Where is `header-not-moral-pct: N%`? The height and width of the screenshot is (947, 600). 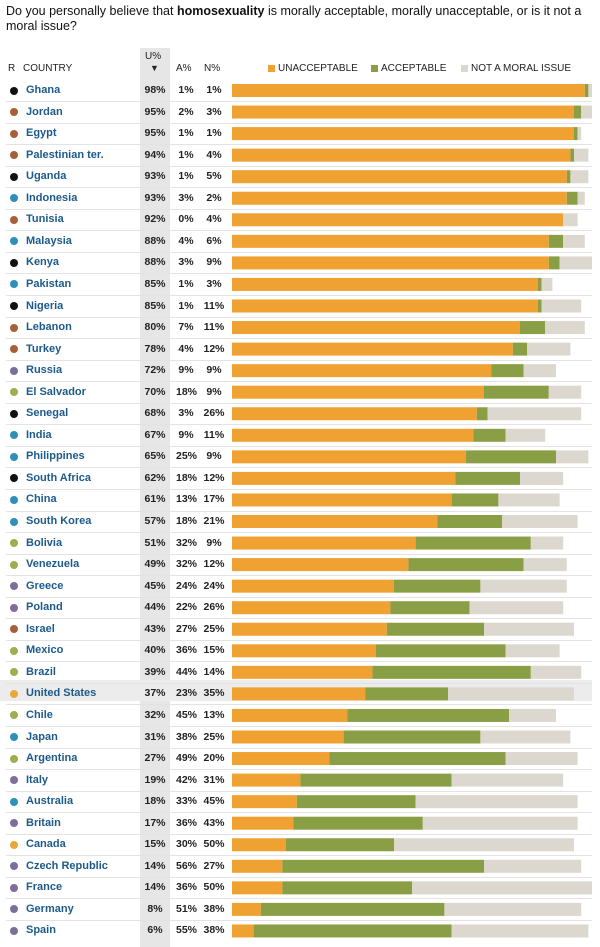 header-not-moral-pct: N% is located at coordinates (212, 68).